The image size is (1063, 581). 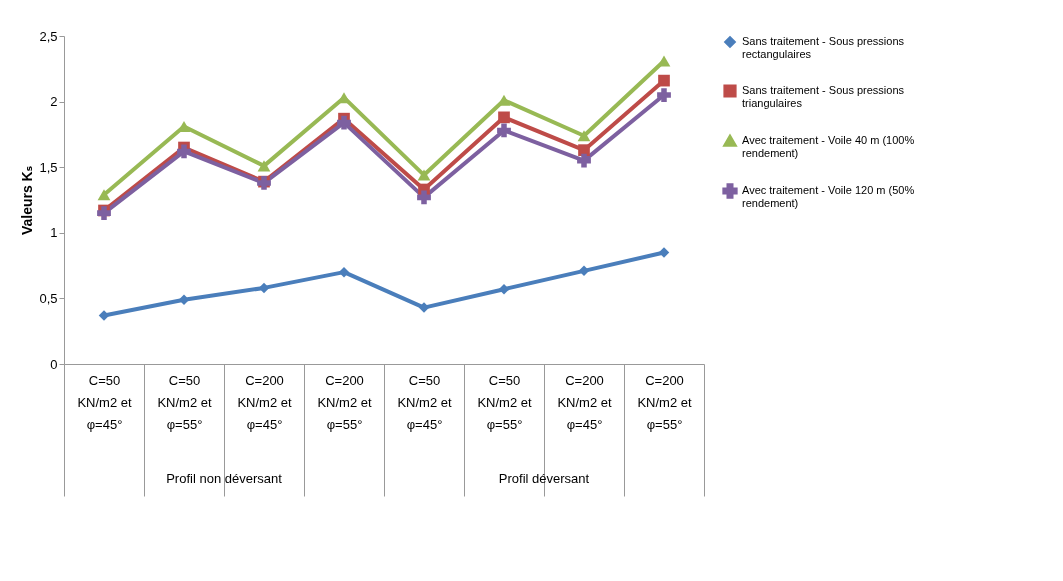 I want to click on y-tick-label: 0,5, so click(x=48, y=298).